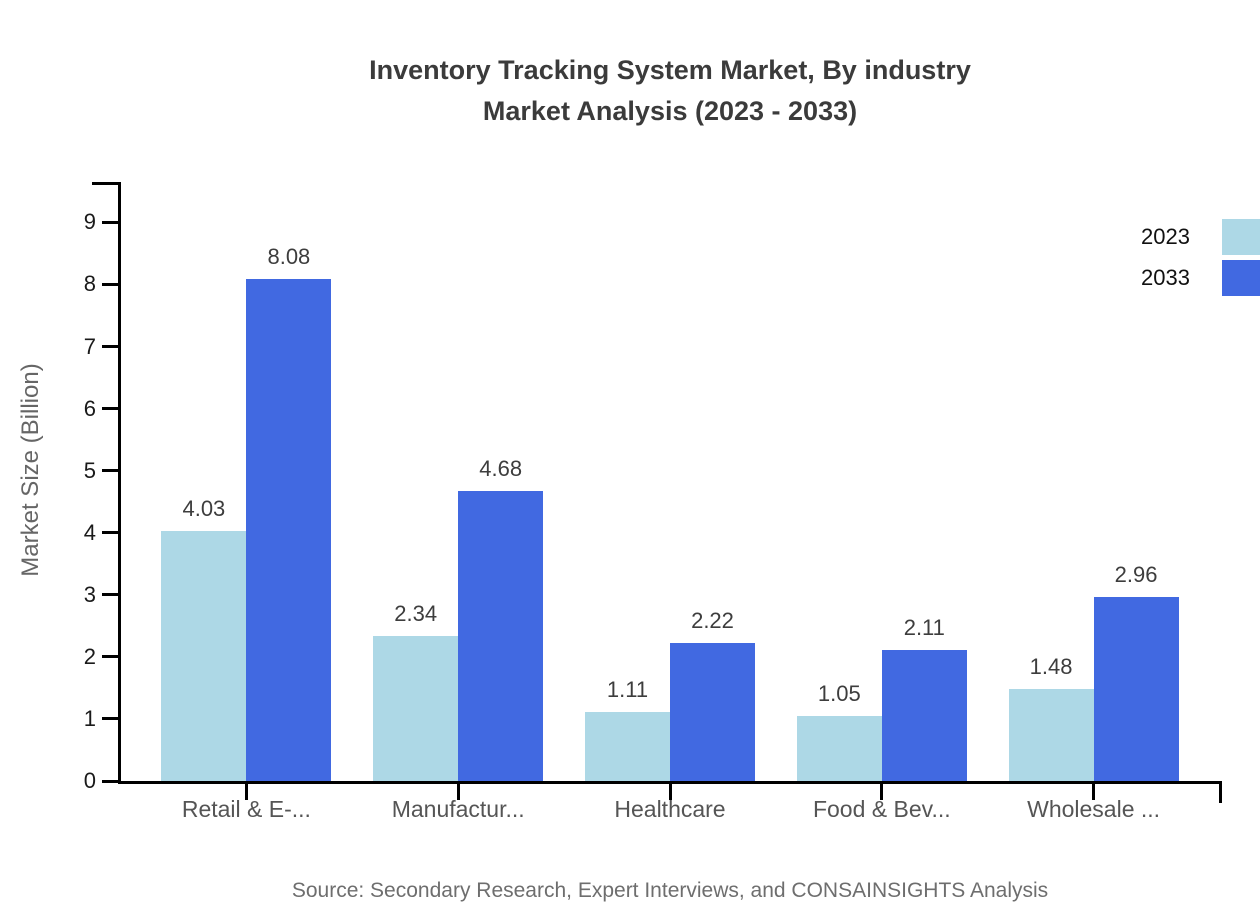 This screenshot has width=1260, height=920. What do you see at coordinates (1165, 236) in the screenshot?
I see `legend-label-2023: 2023` at bounding box center [1165, 236].